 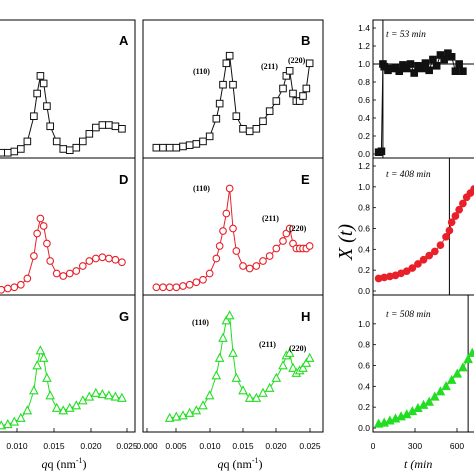 What do you see at coordinates (364, 366) in the screenshot?
I see `ytick-label-x-bot-3: 0.6` at bounding box center [364, 366].